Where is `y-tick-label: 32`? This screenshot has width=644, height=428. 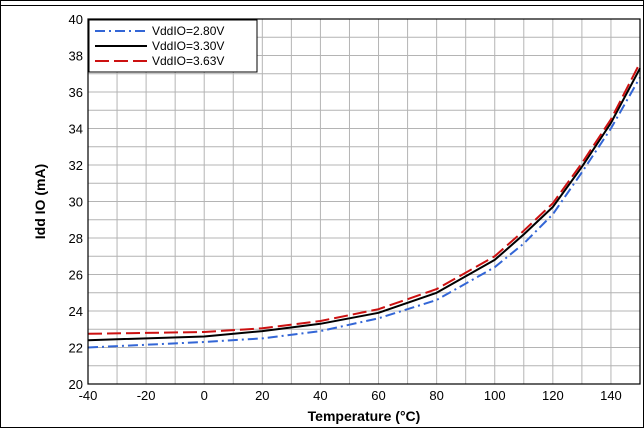
y-tick-label: 32 is located at coordinates (76, 165).